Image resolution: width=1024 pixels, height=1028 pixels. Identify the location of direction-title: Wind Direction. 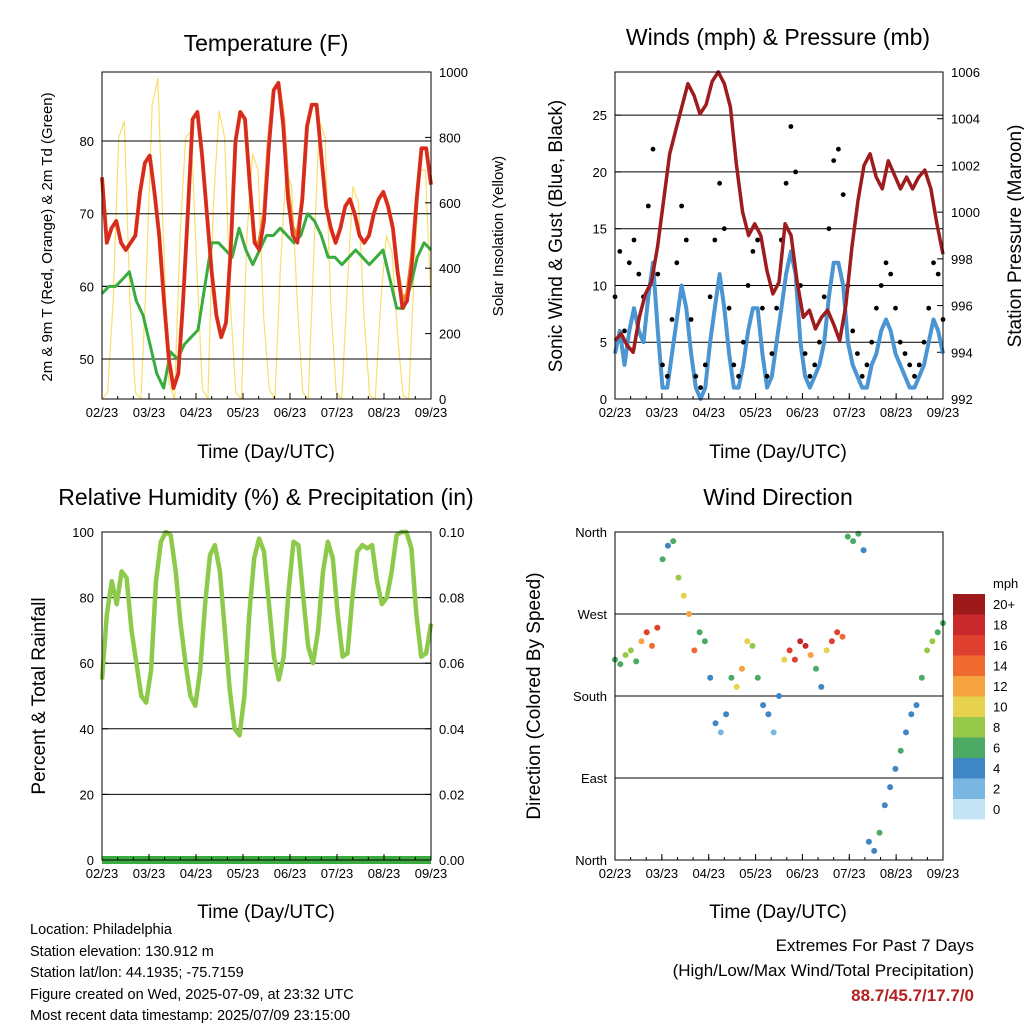
(778, 497).